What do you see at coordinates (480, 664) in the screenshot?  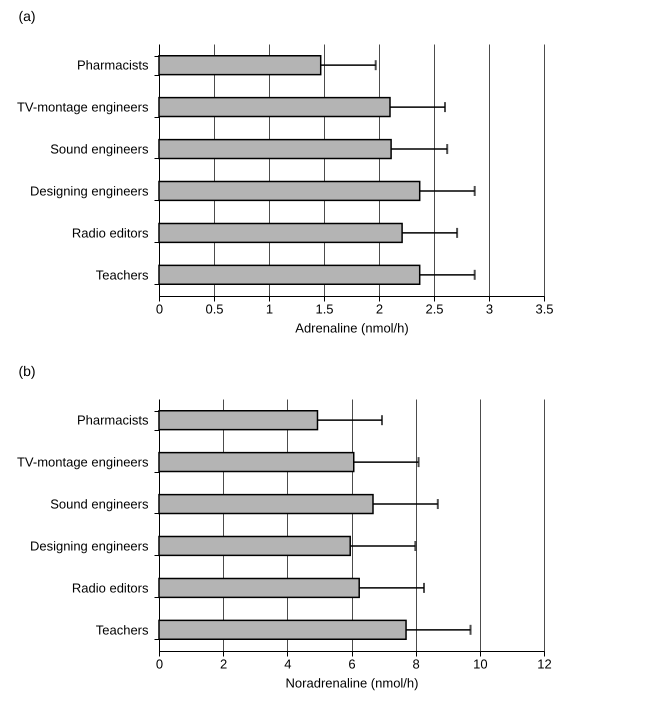 I see `x-tick-label: 10` at bounding box center [480, 664].